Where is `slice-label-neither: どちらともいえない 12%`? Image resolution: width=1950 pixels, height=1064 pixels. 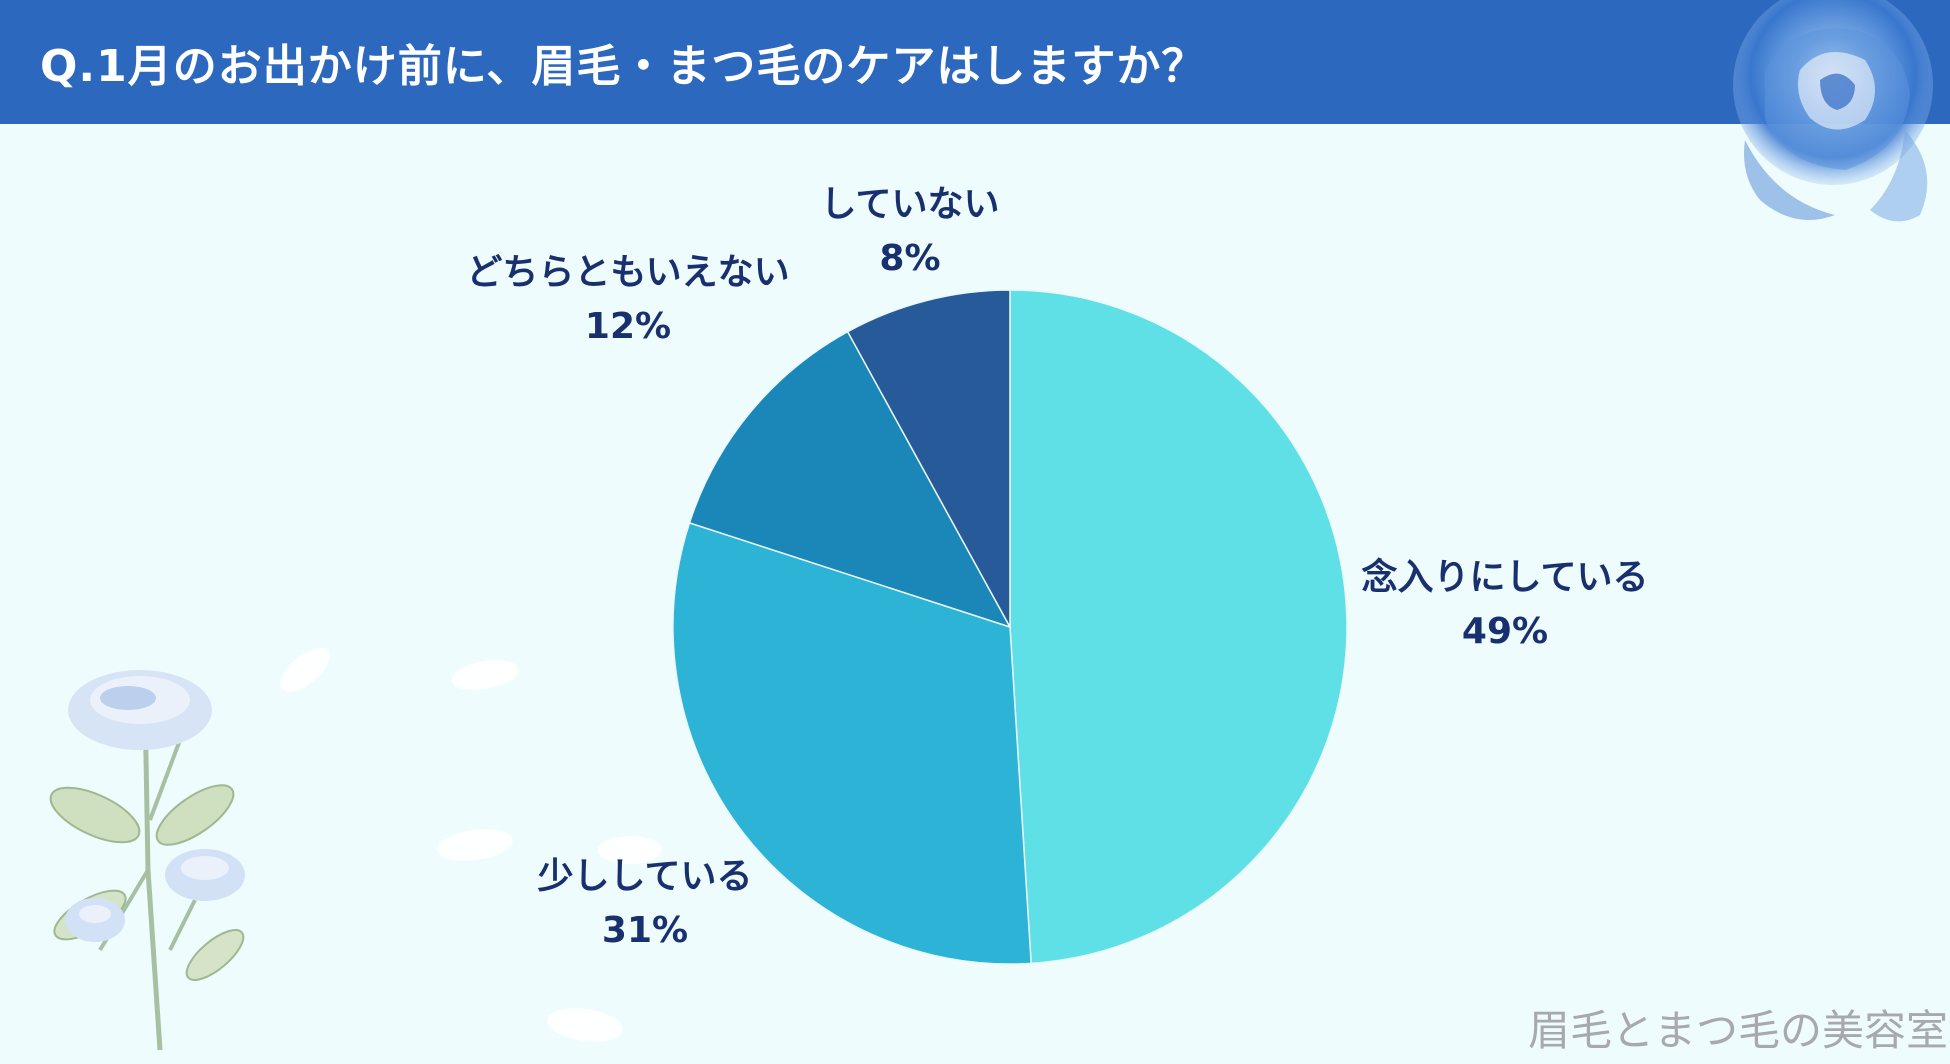 slice-label-neither: どちらともいえない 12% is located at coordinates (627, 300).